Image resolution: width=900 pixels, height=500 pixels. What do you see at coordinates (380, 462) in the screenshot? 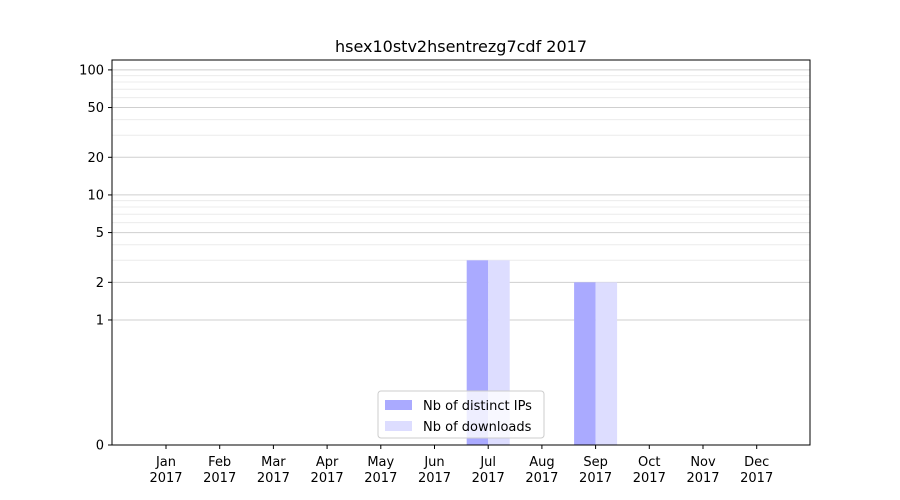
I see `x-tick-label-month: May` at bounding box center [380, 462].